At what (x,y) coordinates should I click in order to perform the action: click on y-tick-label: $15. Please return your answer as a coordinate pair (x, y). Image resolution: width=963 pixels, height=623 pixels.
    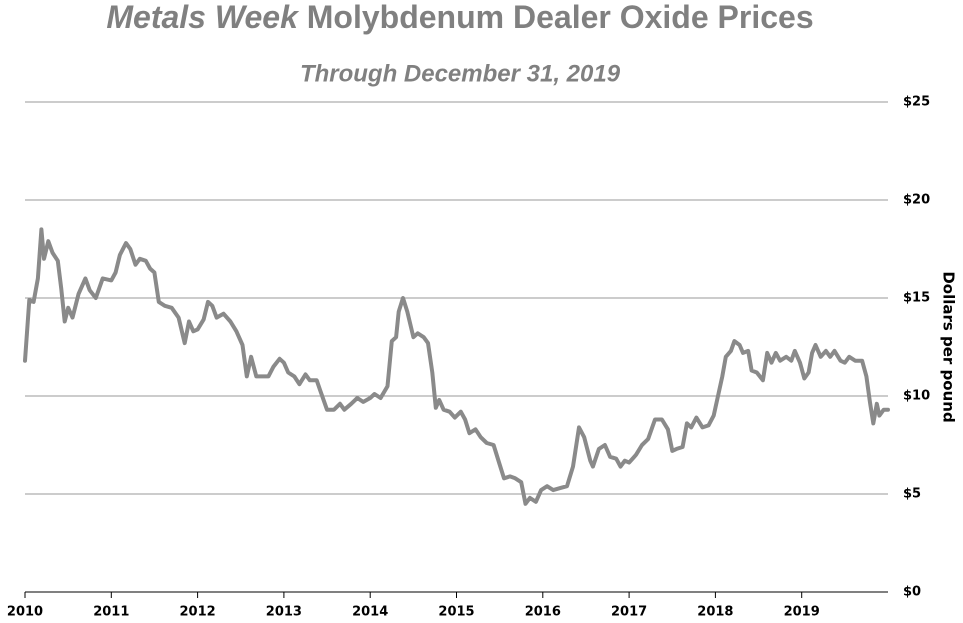
    Looking at the image, I should click on (916, 298).